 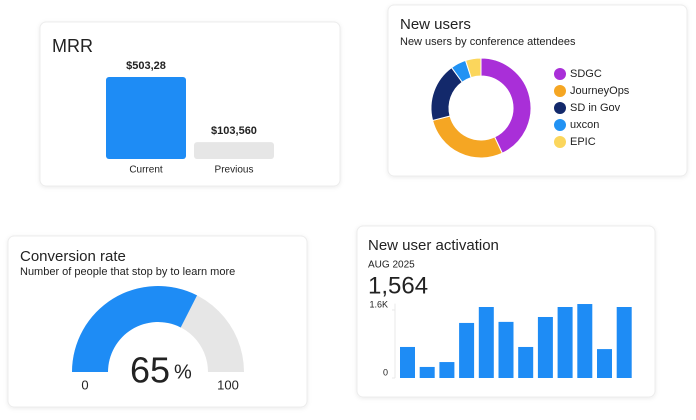 What do you see at coordinates (84, 384) in the screenshot?
I see `gauge-min: 0` at bounding box center [84, 384].